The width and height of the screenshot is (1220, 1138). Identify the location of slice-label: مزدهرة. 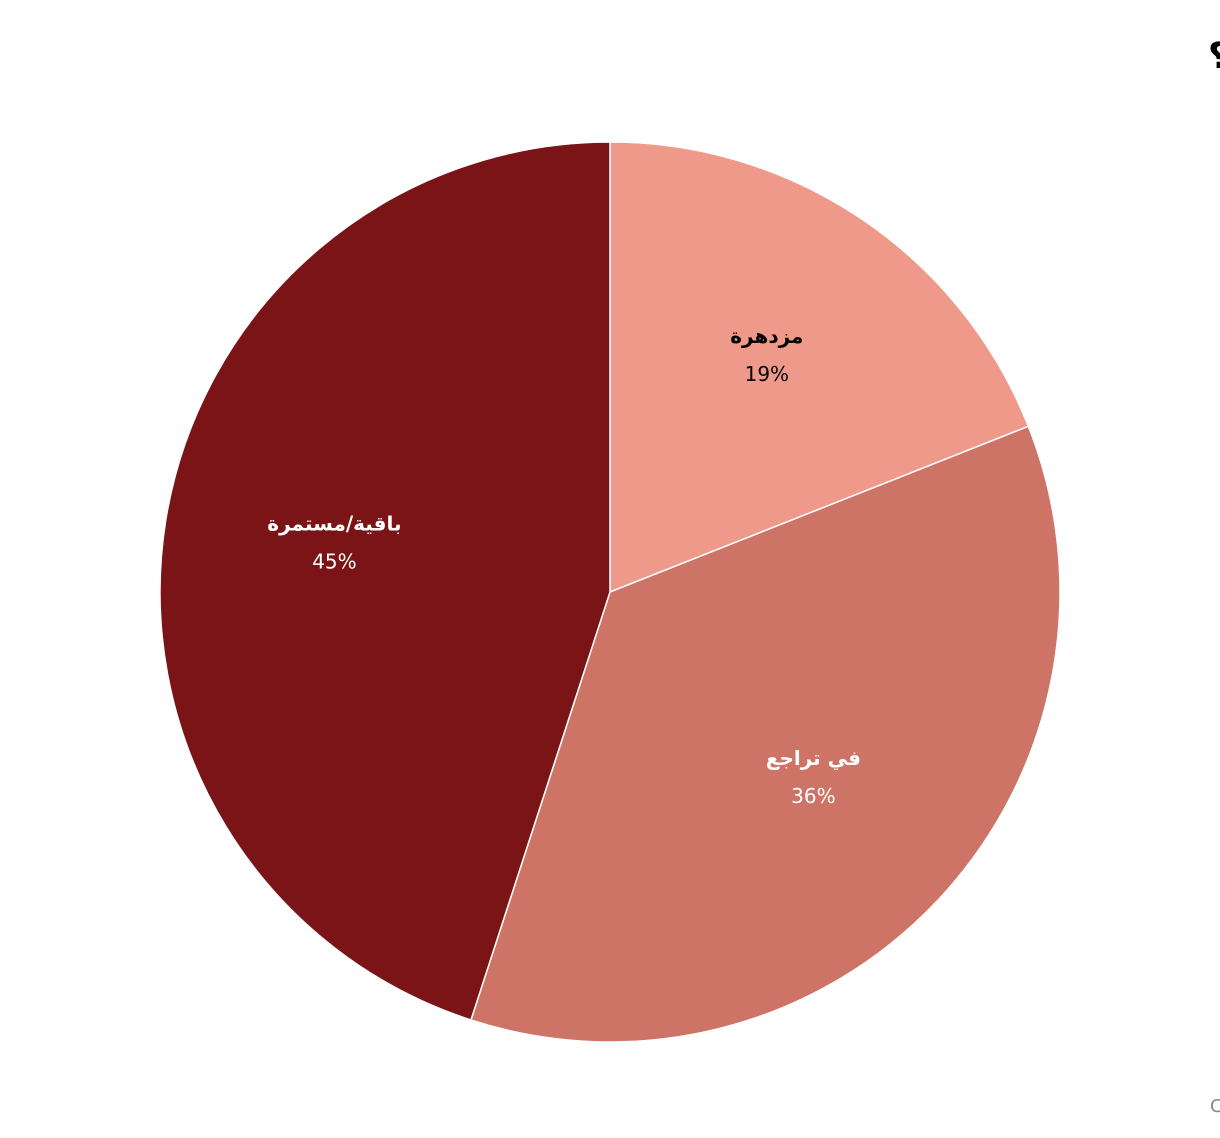
(766, 336).